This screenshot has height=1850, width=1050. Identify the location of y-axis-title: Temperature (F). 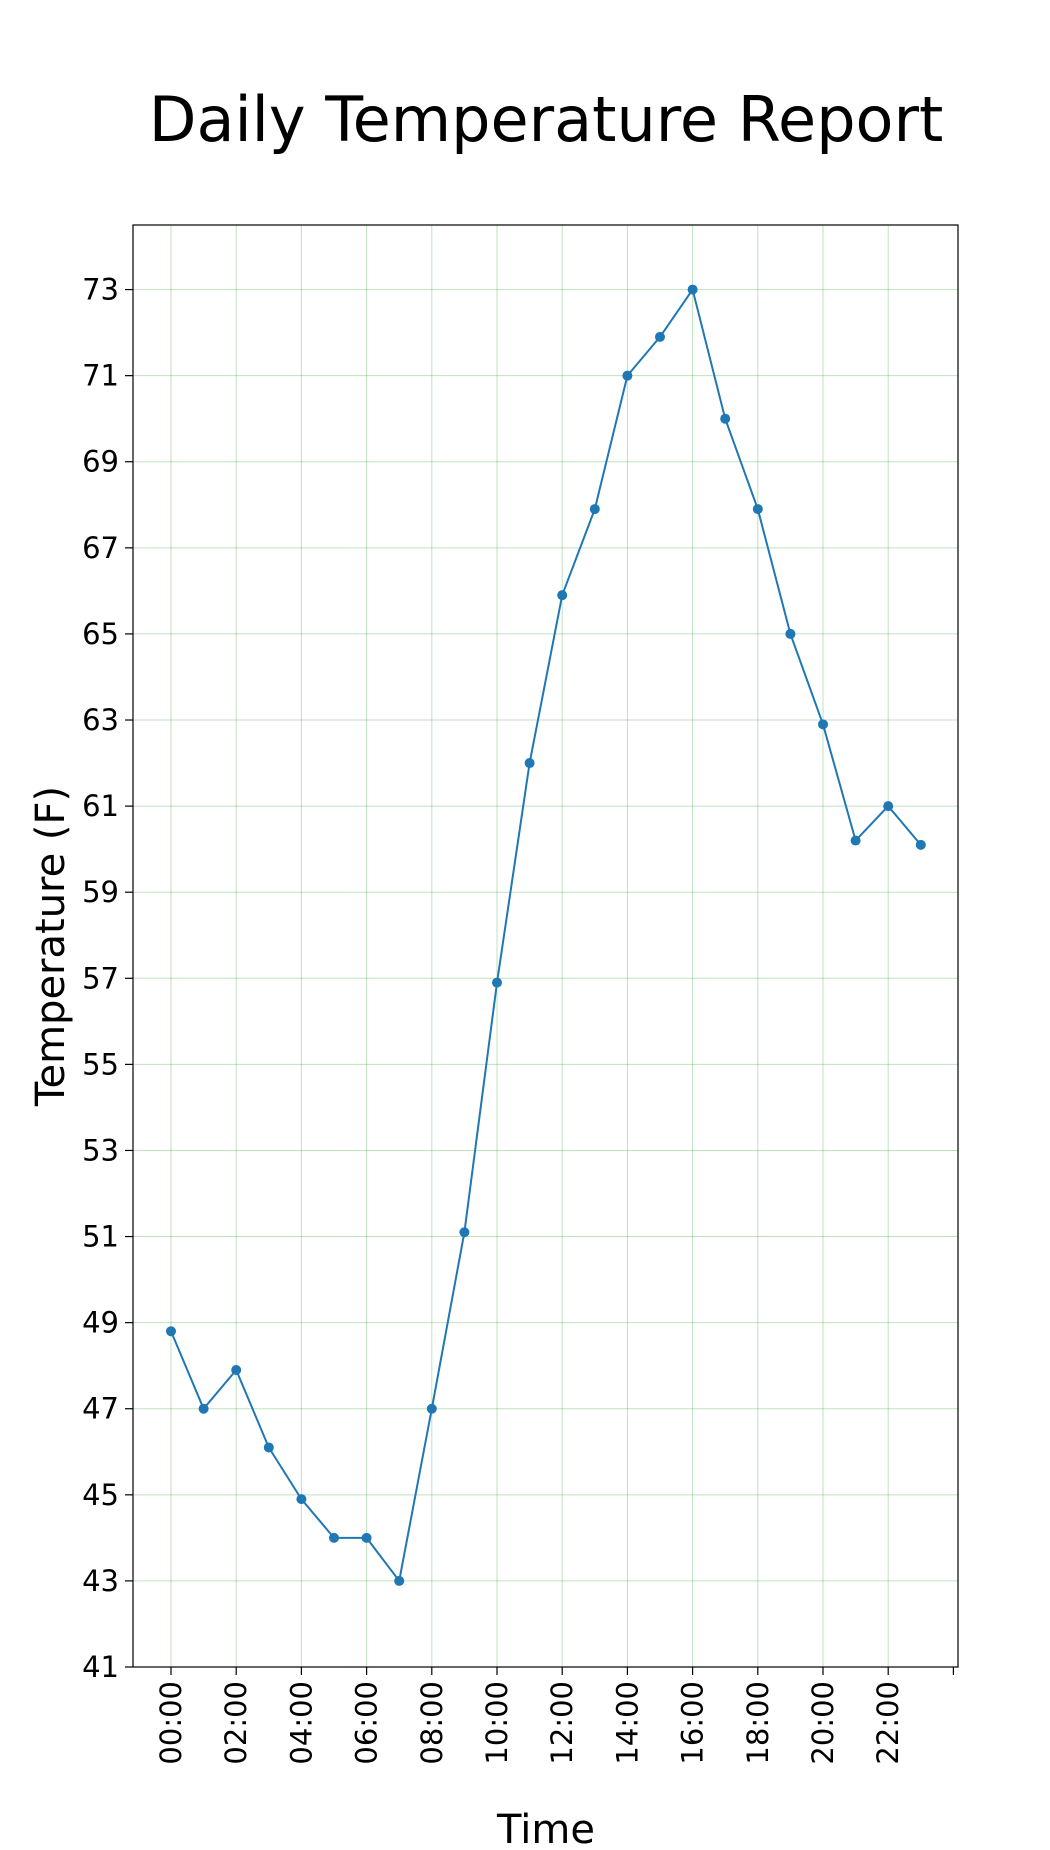
(51, 946).